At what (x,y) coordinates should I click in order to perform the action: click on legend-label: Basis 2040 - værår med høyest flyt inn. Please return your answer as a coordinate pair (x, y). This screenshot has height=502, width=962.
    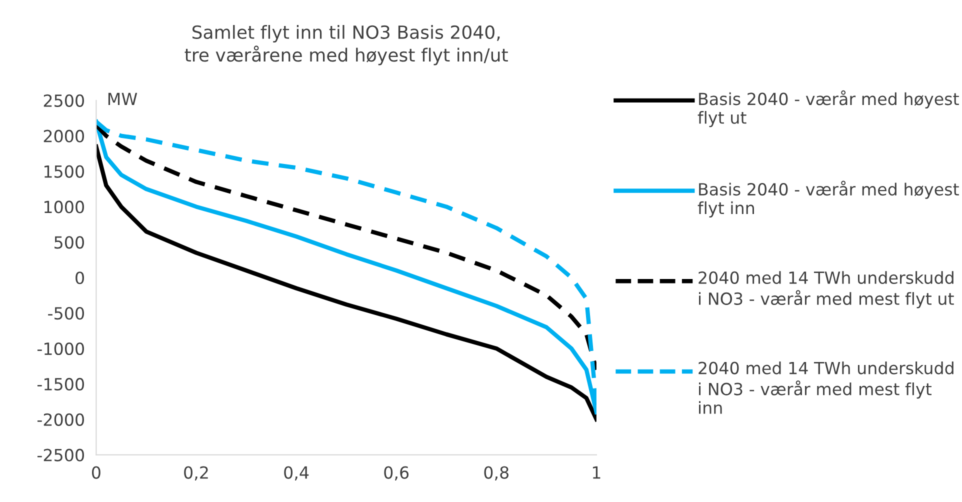
    Looking at the image, I should click on (828, 199).